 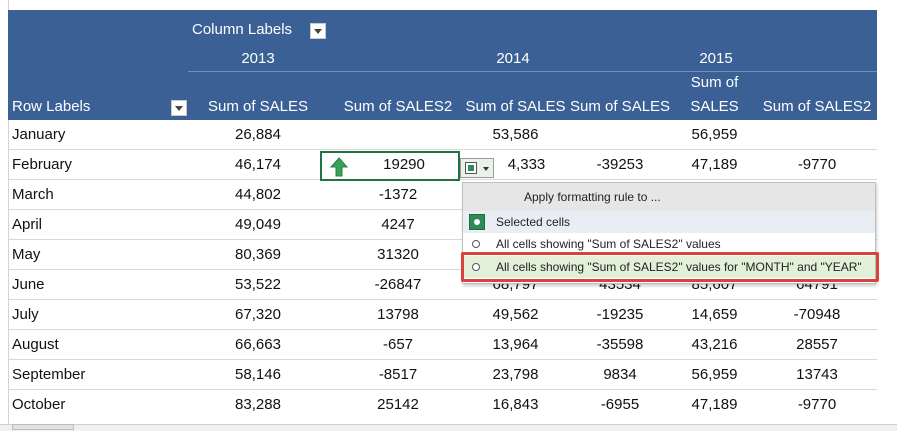 What do you see at coordinates (27, 224) in the screenshot?
I see `row-label: April` at bounding box center [27, 224].